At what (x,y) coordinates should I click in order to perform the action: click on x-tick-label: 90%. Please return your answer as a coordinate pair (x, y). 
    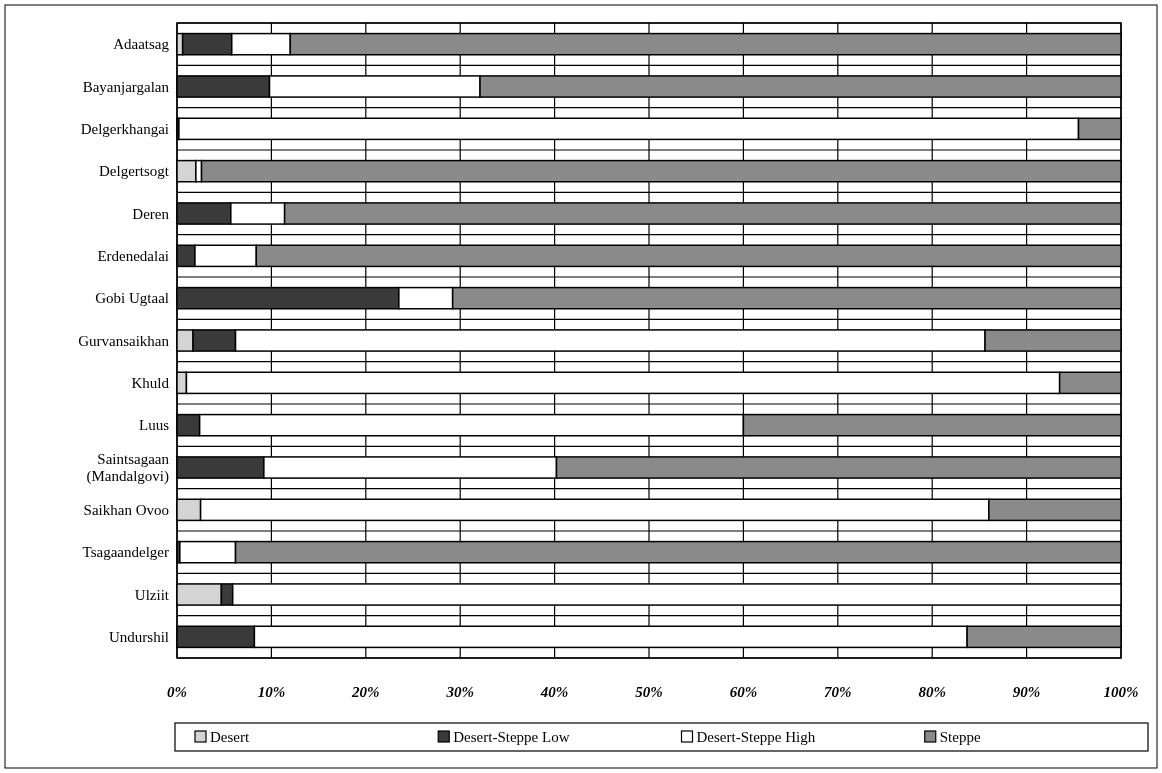
    Looking at the image, I should click on (1026, 692).